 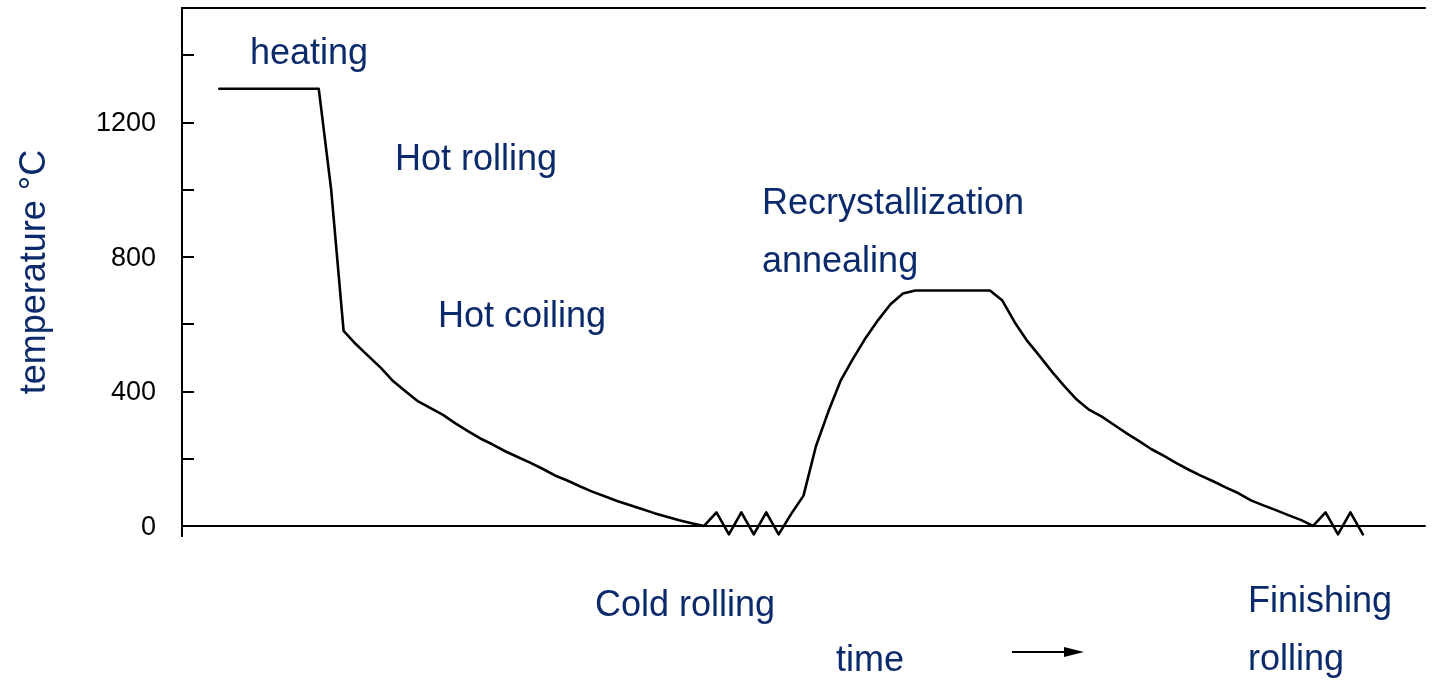 What do you see at coordinates (133, 391) in the screenshot?
I see `y-tick-label: 400` at bounding box center [133, 391].